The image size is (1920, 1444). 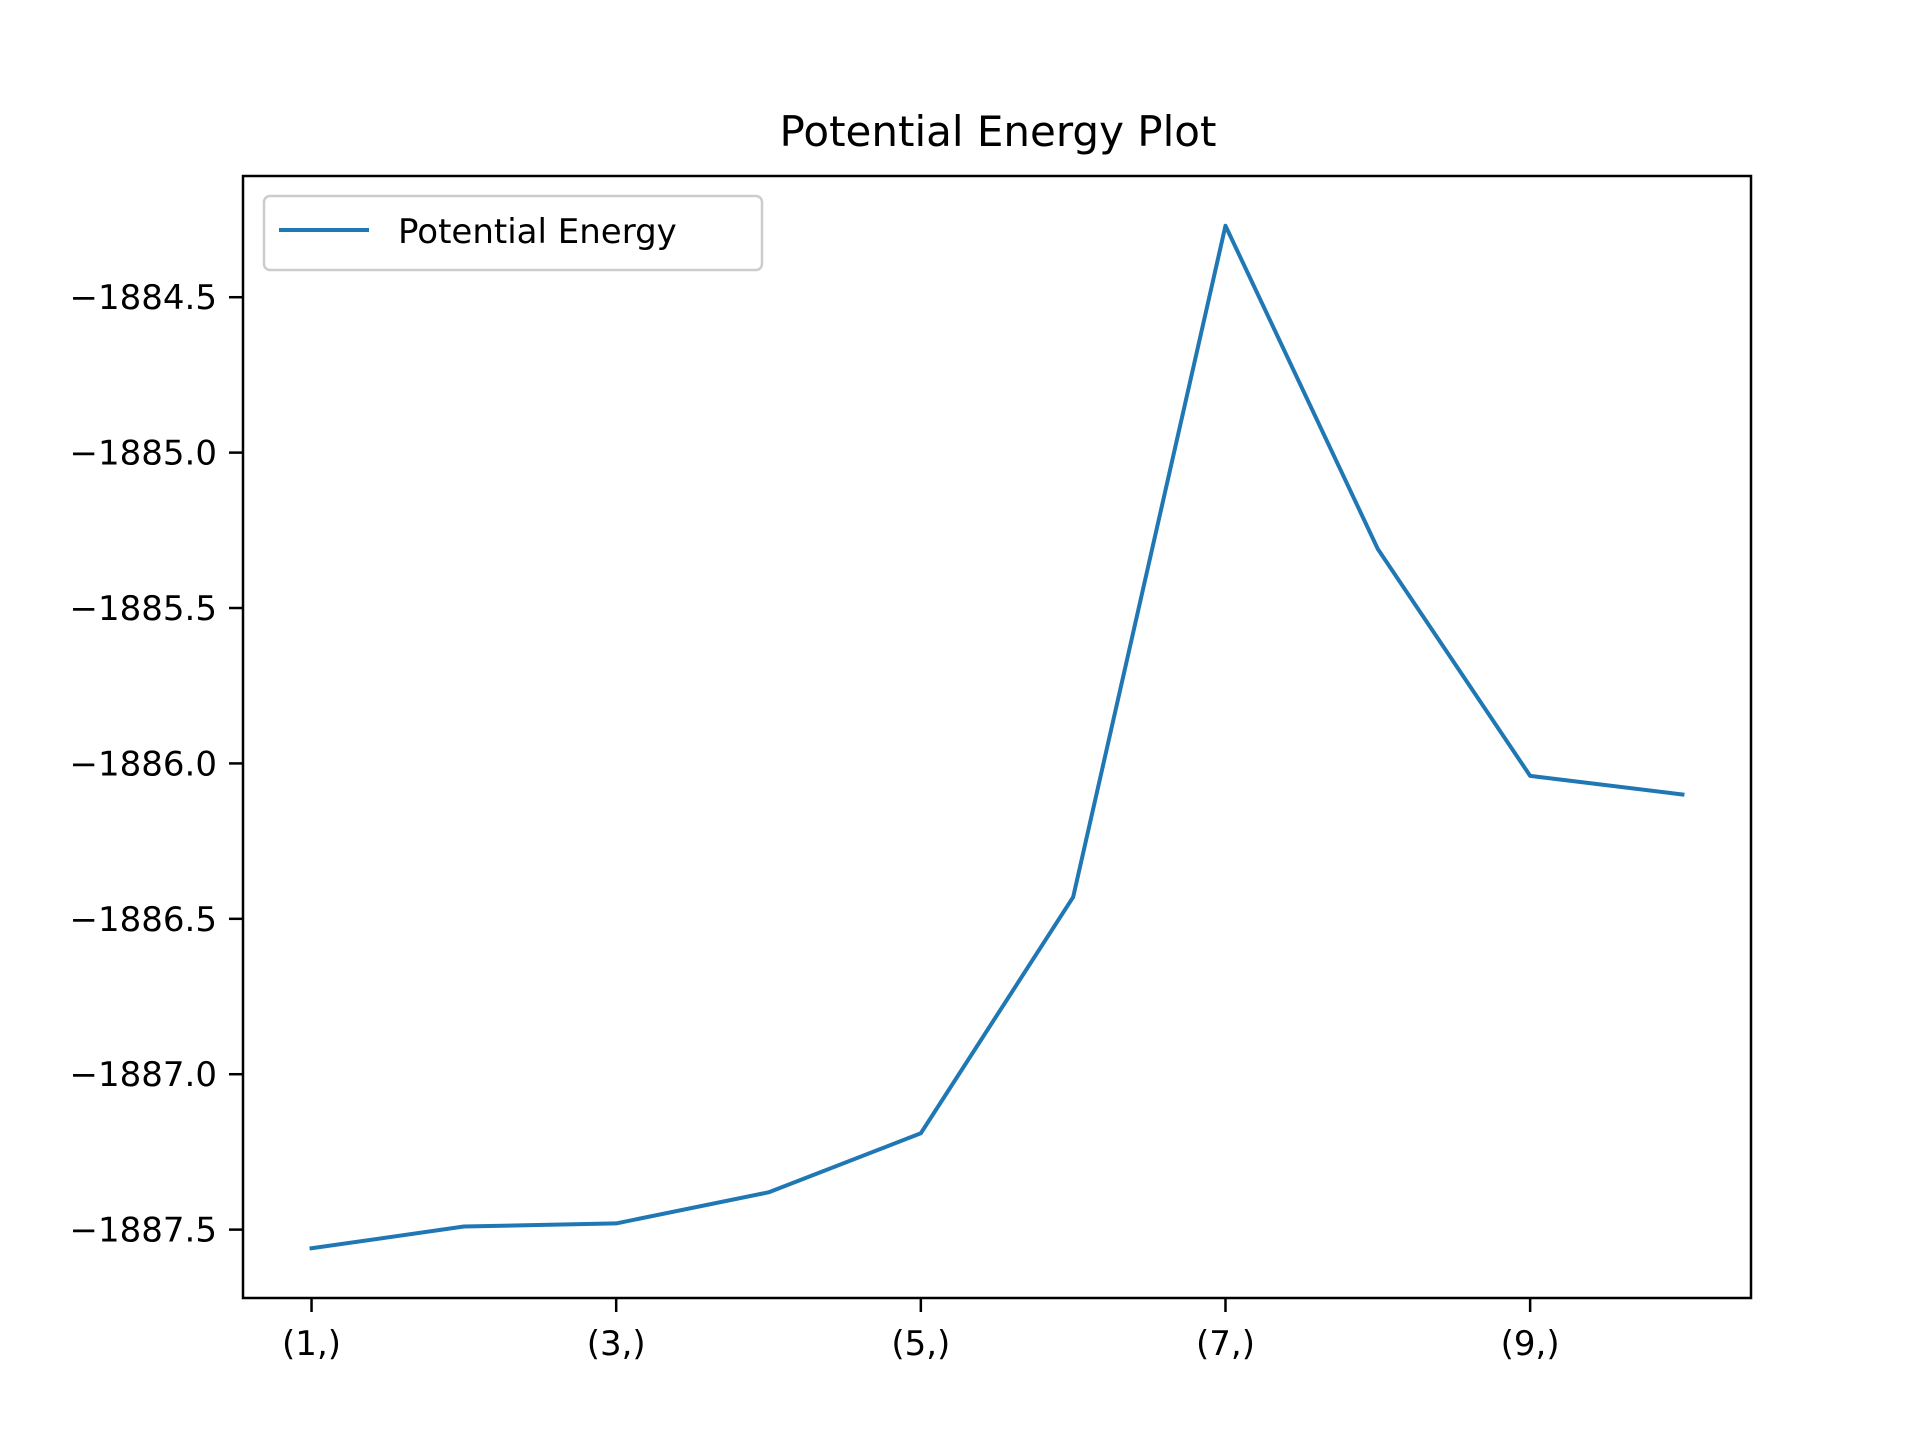 What do you see at coordinates (998, 131) in the screenshot?
I see `chart-title: Potential Energy Plot` at bounding box center [998, 131].